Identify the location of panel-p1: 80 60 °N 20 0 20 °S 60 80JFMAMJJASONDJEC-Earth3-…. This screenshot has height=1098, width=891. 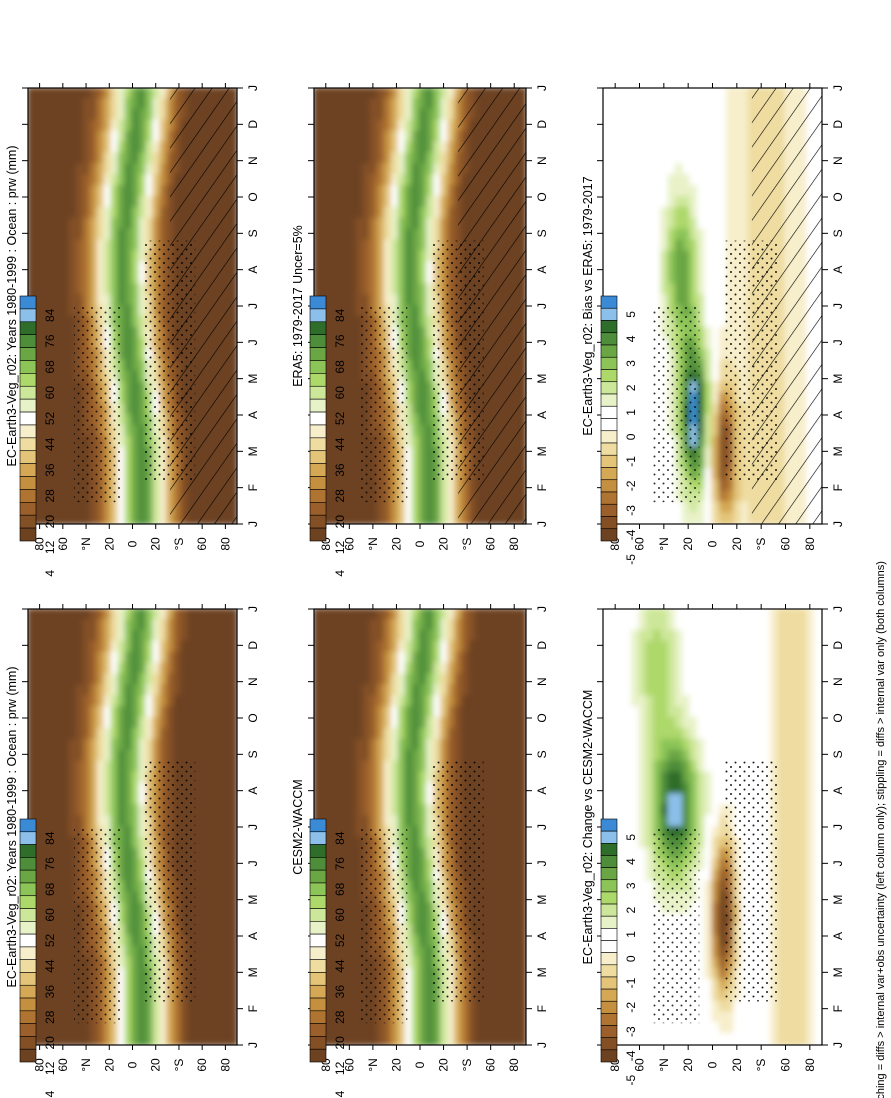
(132, 330).